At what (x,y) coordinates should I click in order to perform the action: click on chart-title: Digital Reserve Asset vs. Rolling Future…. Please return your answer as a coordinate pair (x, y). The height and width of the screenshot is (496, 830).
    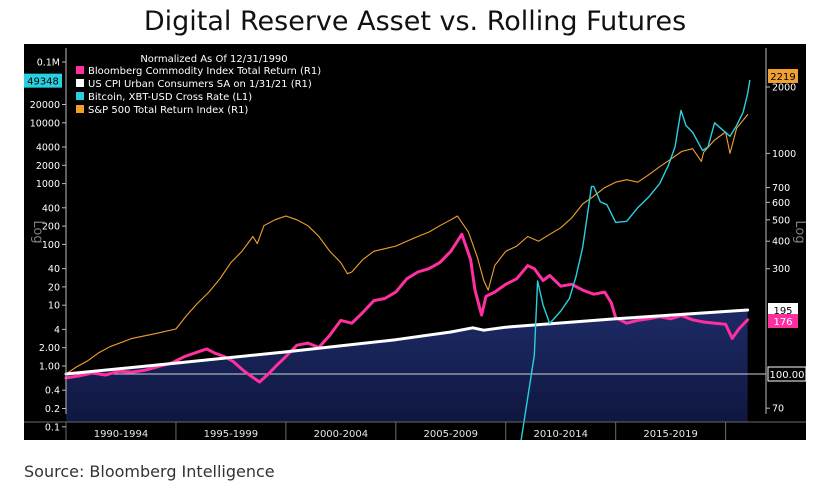
    Looking at the image, I should click on (415, 21).